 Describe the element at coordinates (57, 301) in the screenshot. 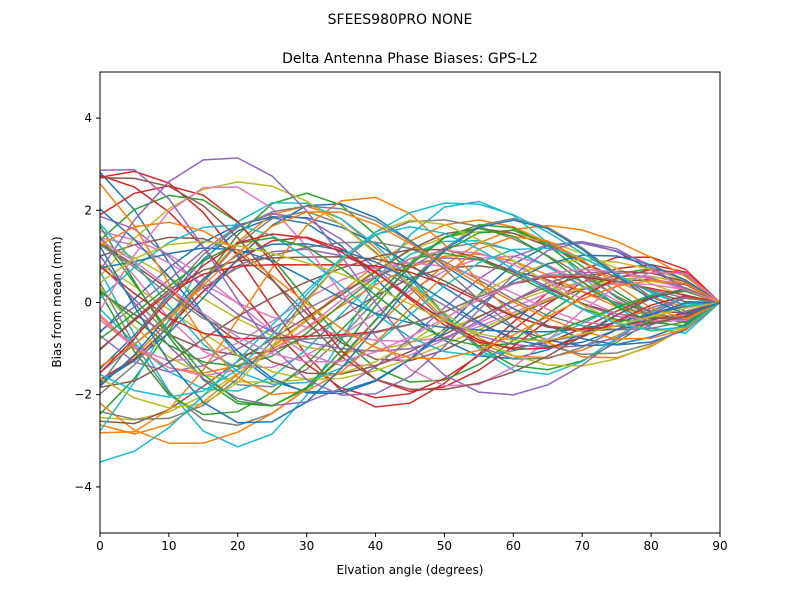

I see `y-axis-label: Bias from mean (mm)` at that location.